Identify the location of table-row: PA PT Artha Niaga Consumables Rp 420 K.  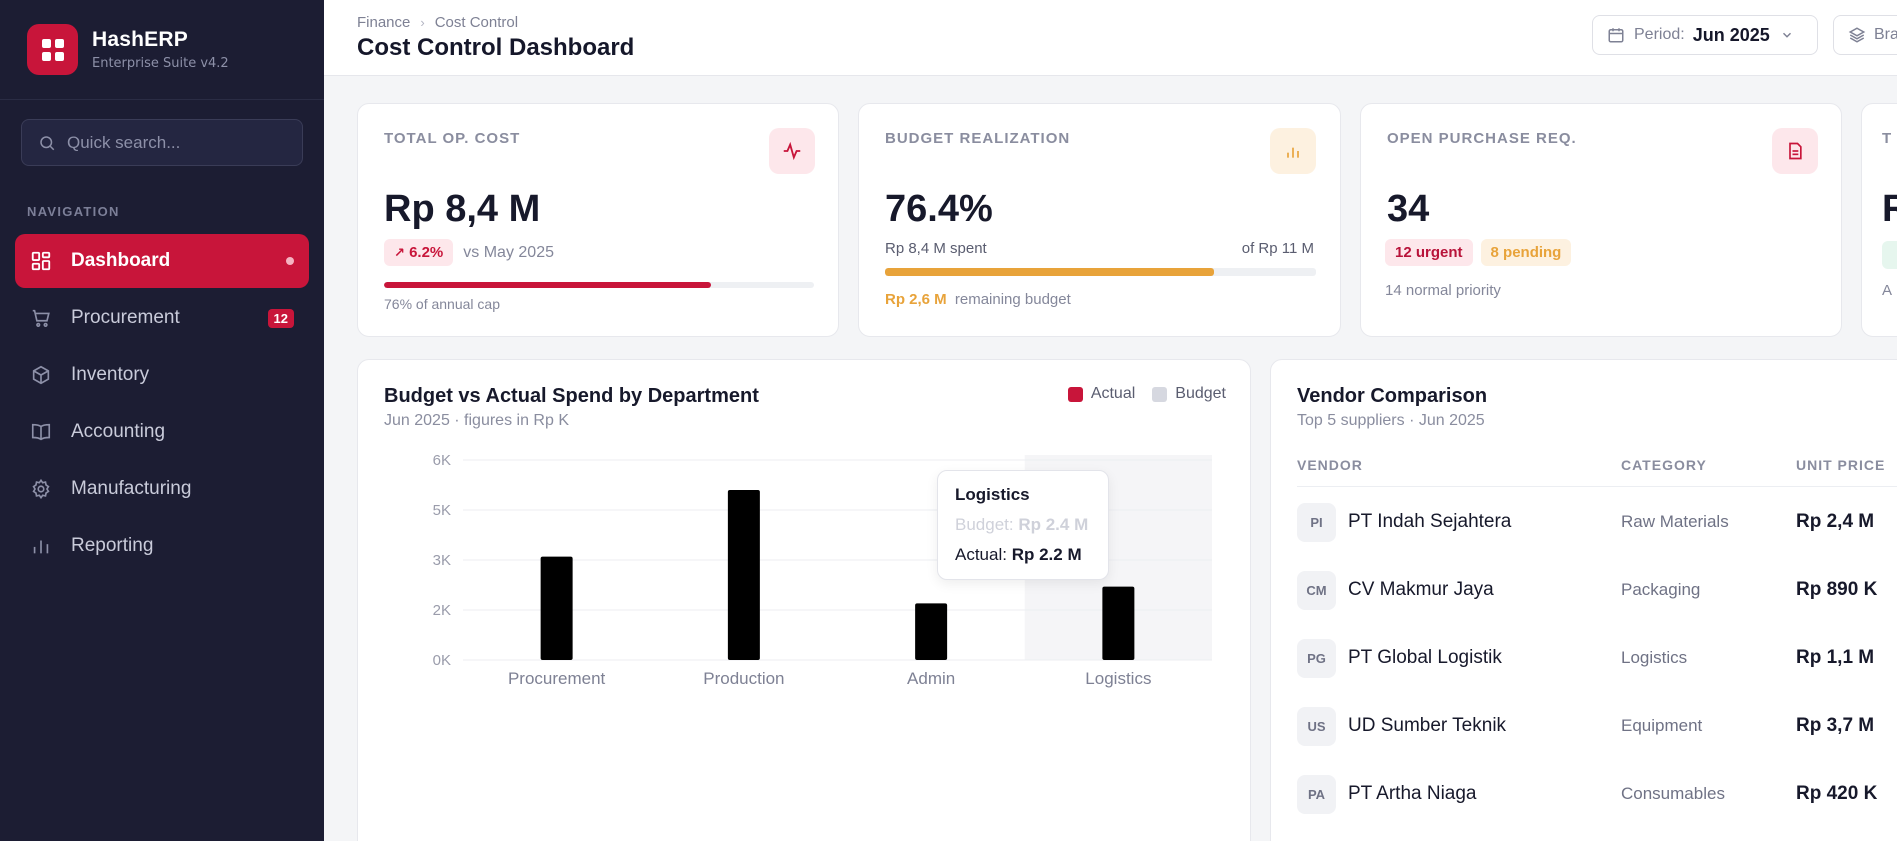
(1597, 794).